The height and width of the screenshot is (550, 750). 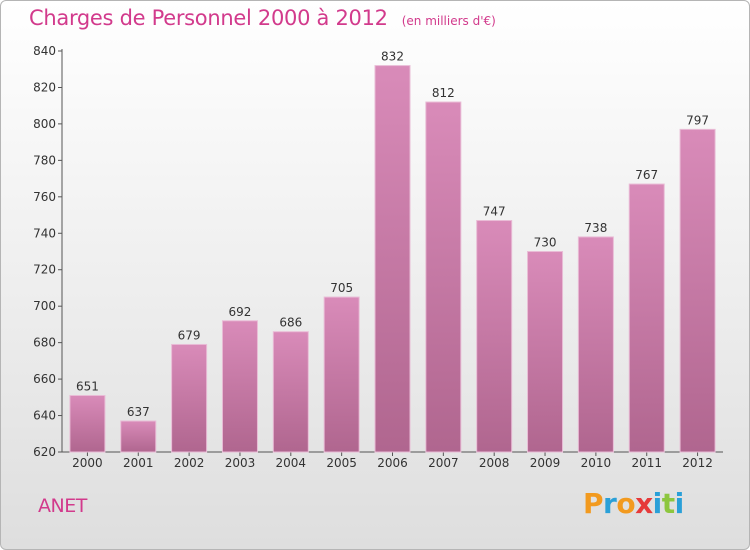 I want to click on y-tick-label: 680, so click(x=44, y=343).